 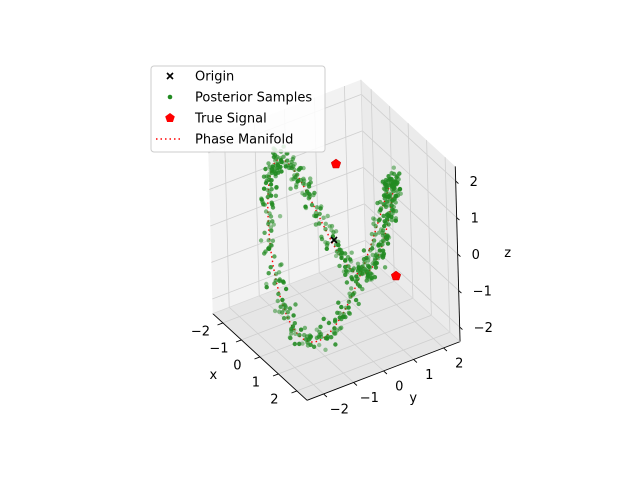 What do you see at coordinates (170, 76) in the screenshot?
I see `legend-origin-icon` at bounding box center [170, 76].